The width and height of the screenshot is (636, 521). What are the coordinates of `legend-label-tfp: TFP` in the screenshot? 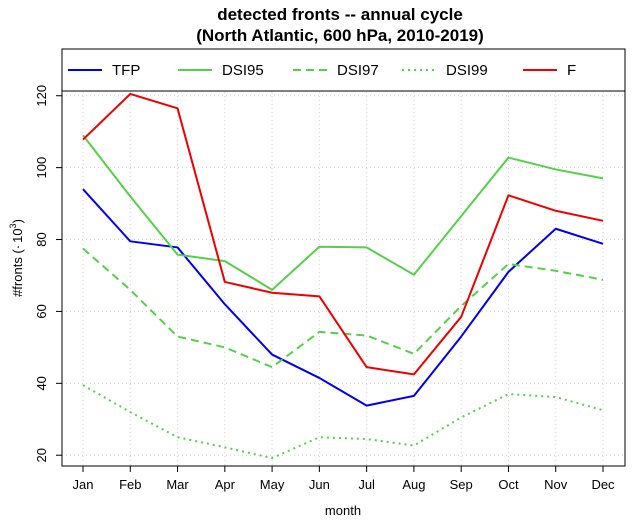 It's located at (126, 70).